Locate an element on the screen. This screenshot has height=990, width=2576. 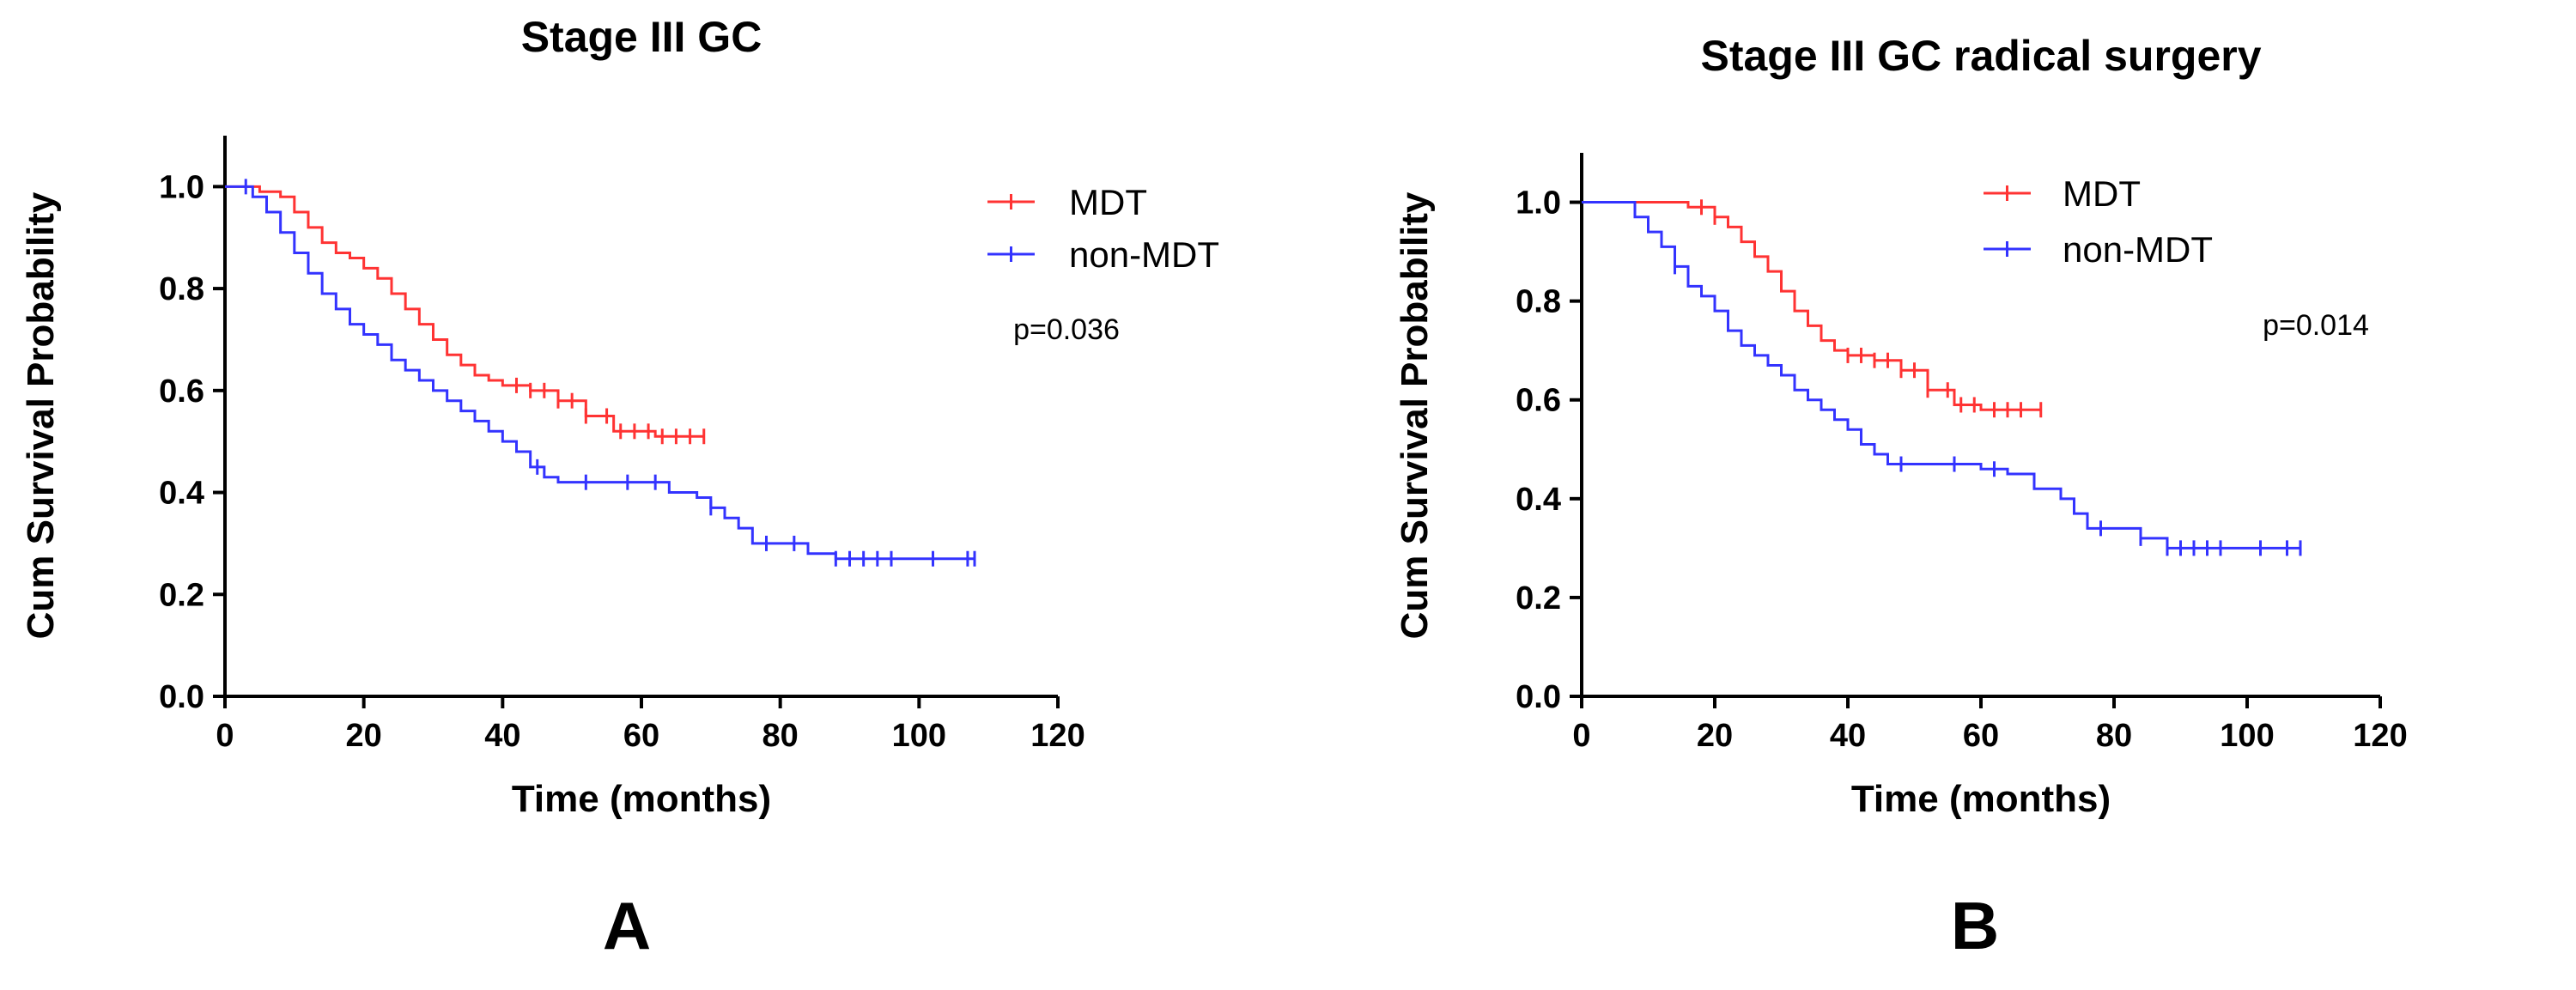
chart-title: Stage III GC is located at coordinates (641, 37).